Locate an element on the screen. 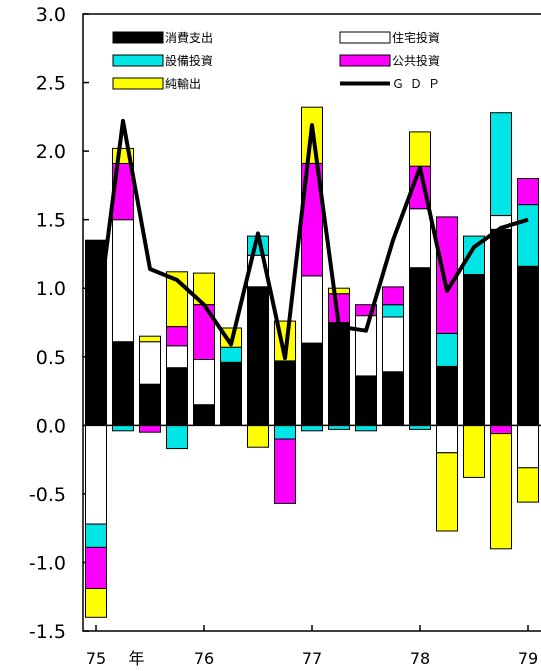  x-tick-label: 76 is located at coordinates (204, 658).